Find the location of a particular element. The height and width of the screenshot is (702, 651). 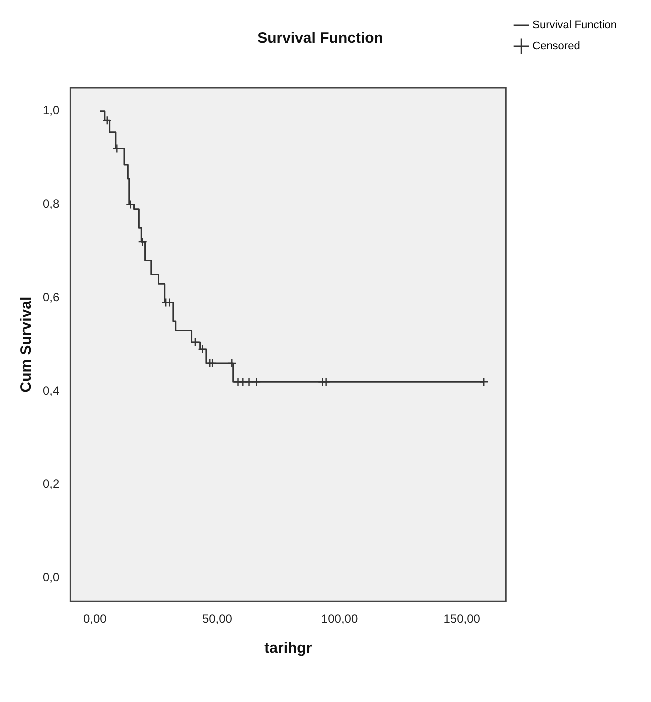

y-tick-label: 0,2 is located at coordinates (51, 484).